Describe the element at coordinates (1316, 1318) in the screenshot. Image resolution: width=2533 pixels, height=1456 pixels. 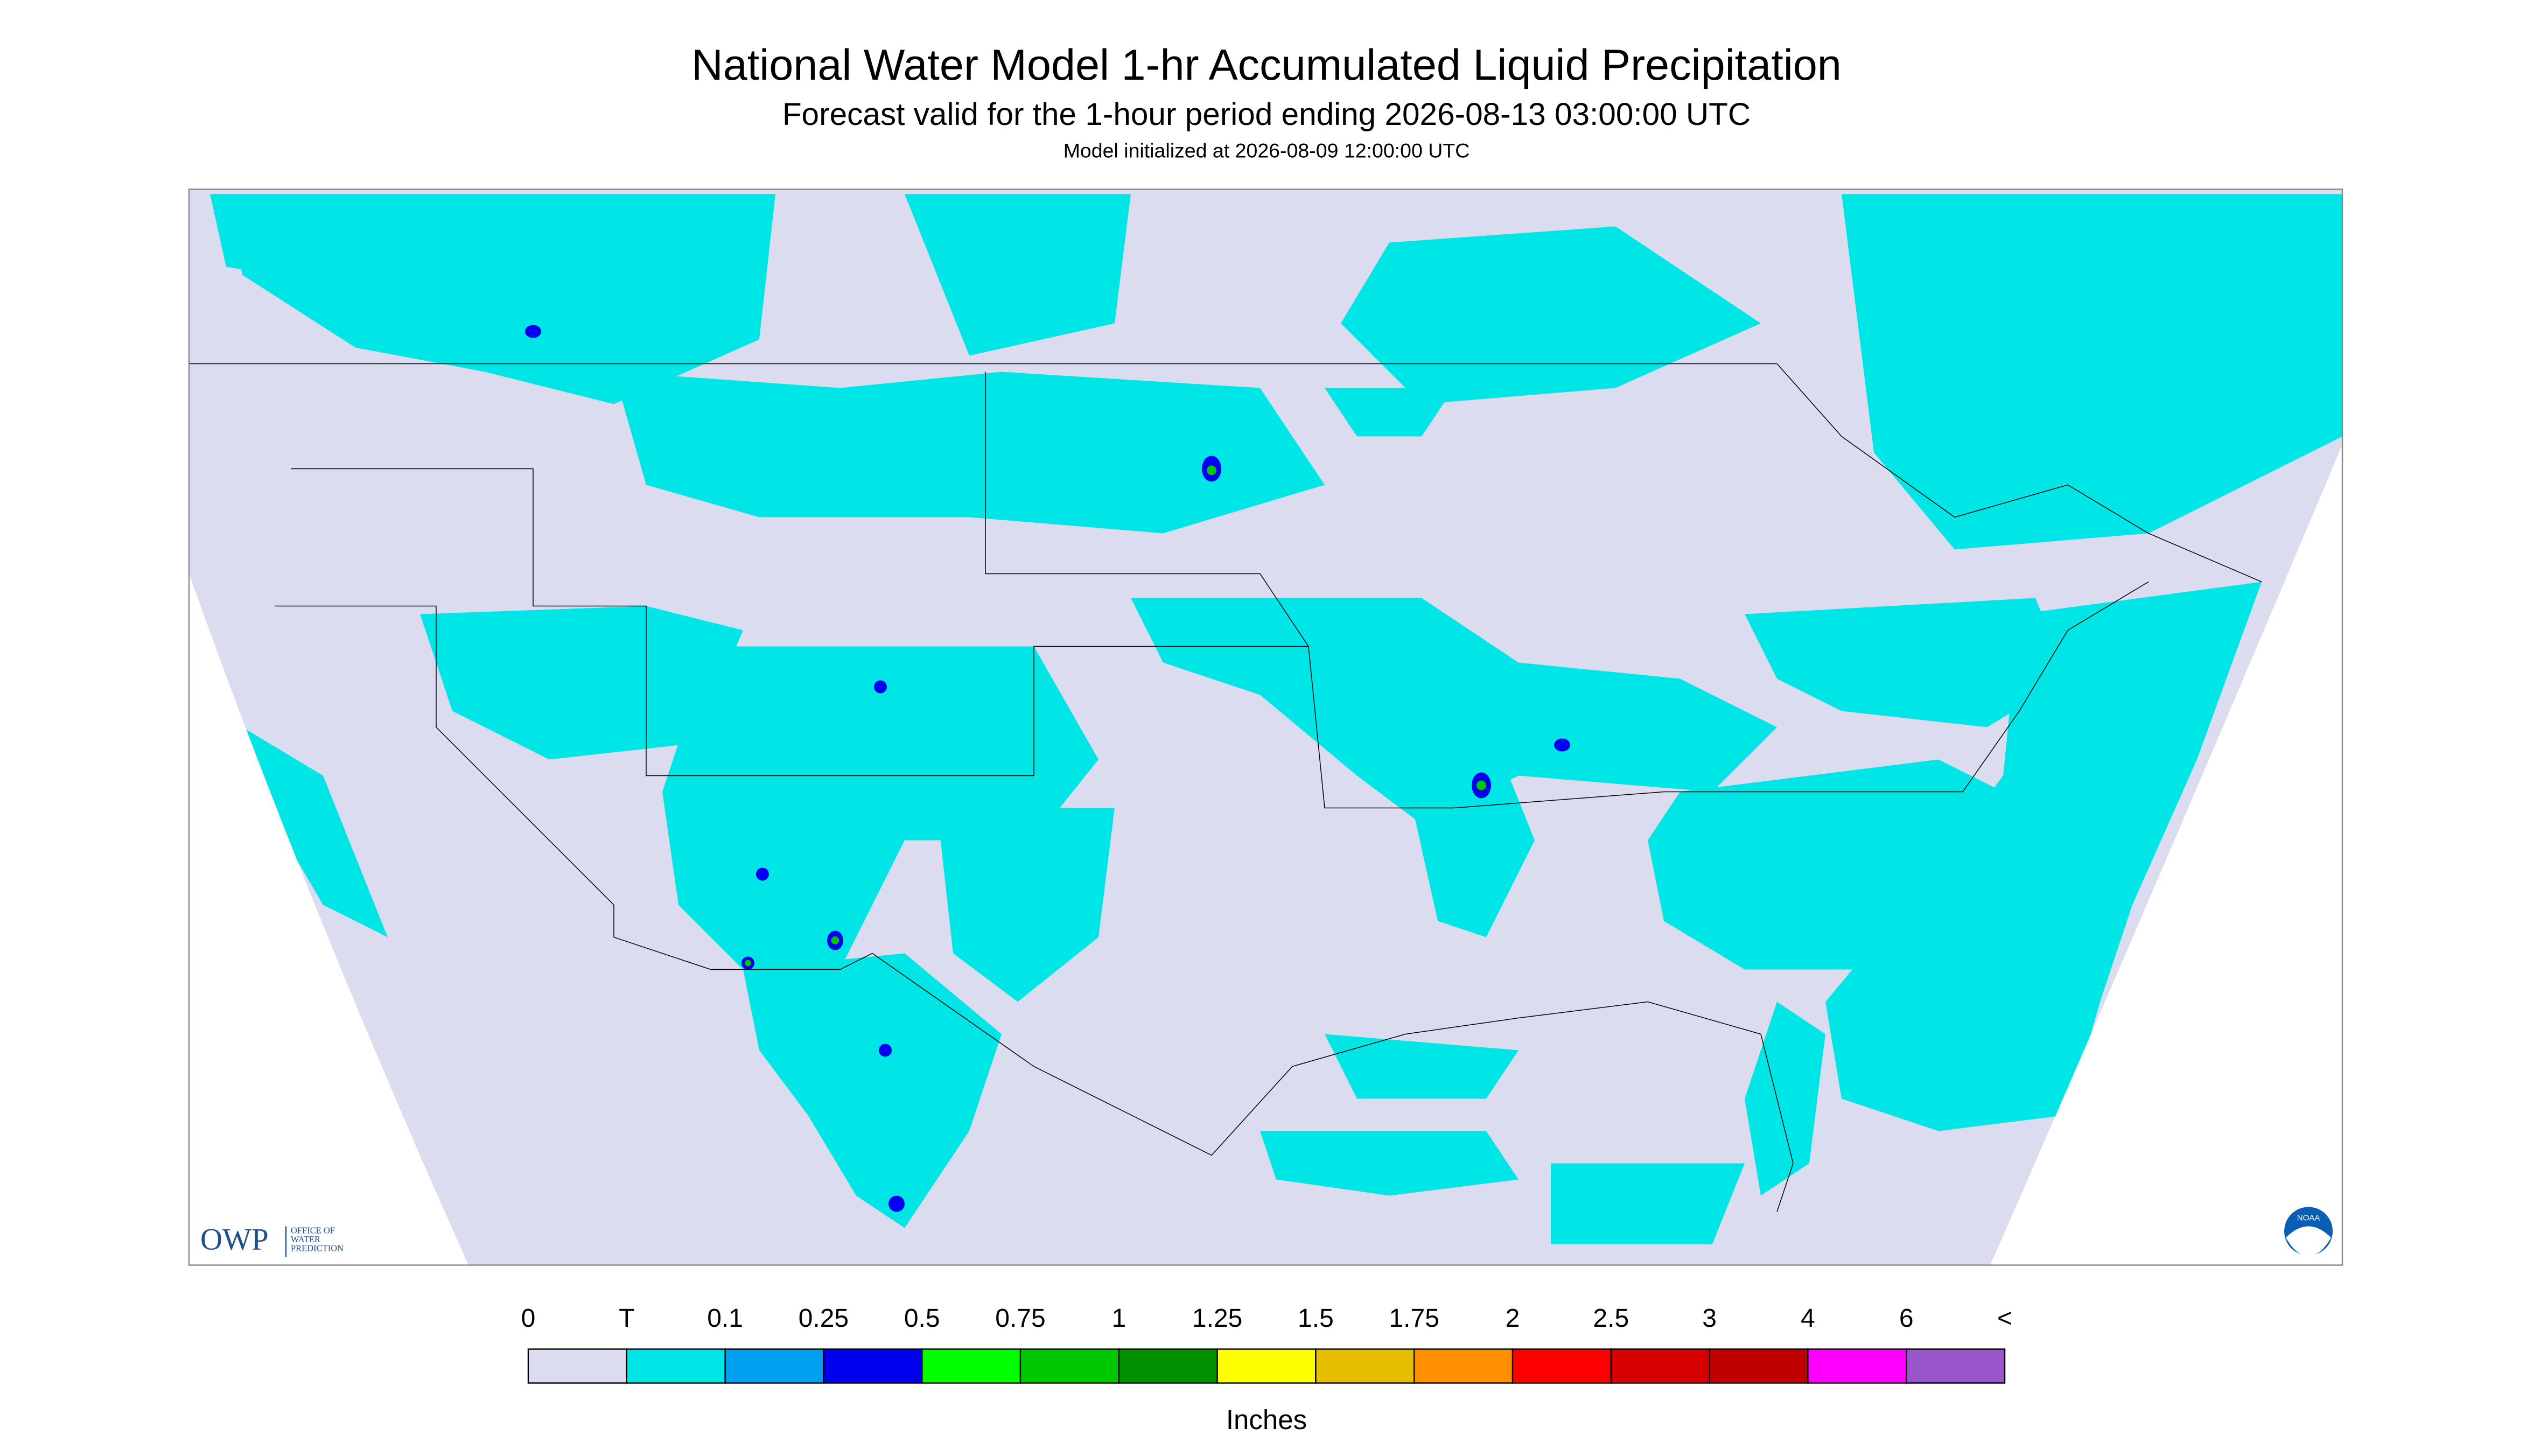
I see `legend-label: 1.5` at that location.